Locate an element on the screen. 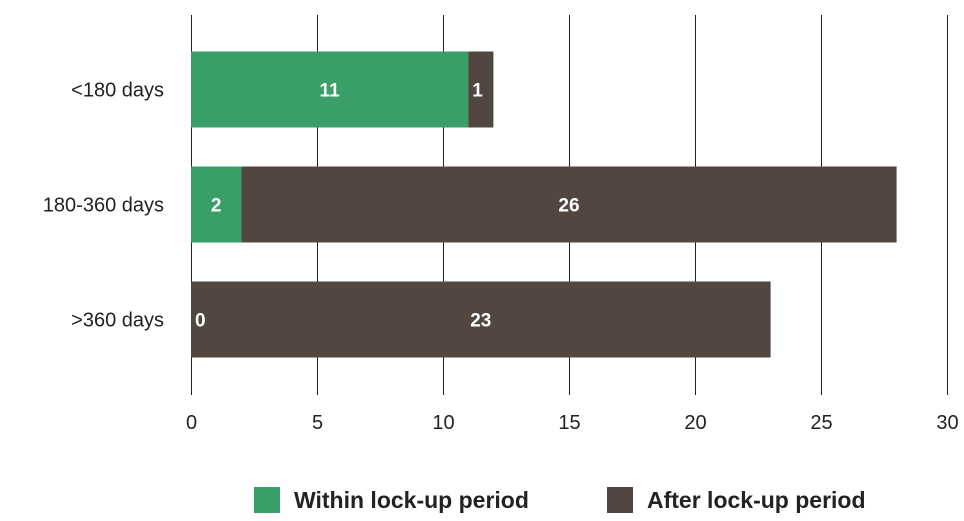 This screenshot has width=964, height=521. category-label-1: 180-360 days is located at coordinates (103, 206).